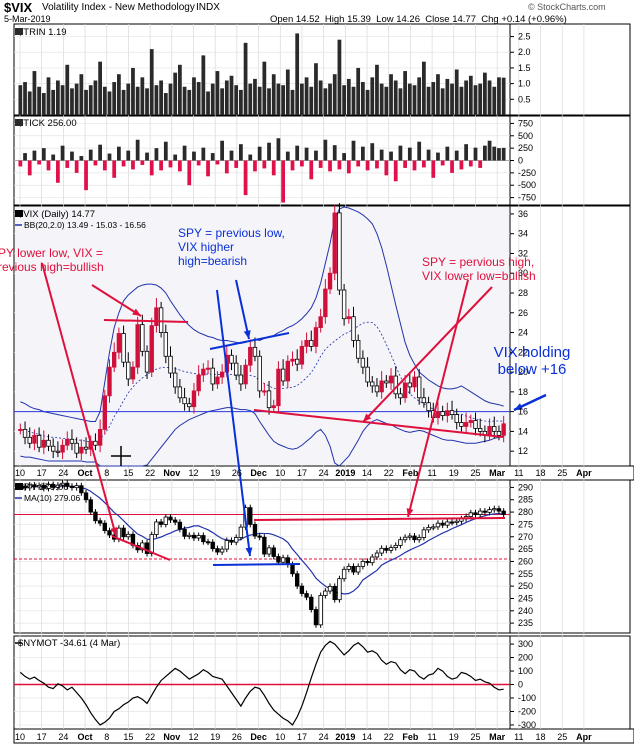 The height and width of the screenshot is (744, 634). What do you see at coordinates (520, 685) in the screenshot?
I see `y-tick-label: 0` at bounding box center [520, 685].